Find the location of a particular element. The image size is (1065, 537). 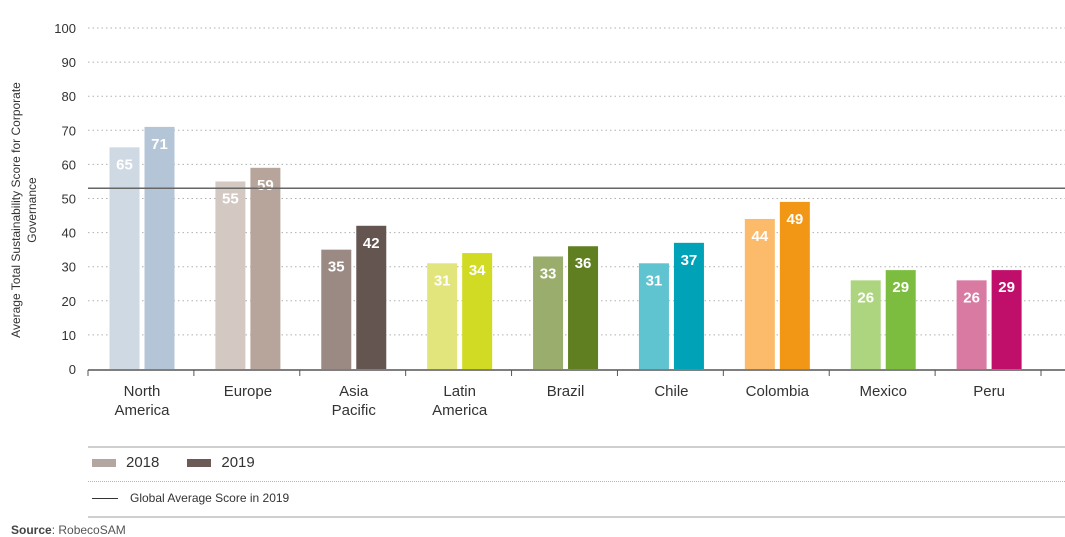

bar-value-label: 37 is located at coordinates (689, 260).